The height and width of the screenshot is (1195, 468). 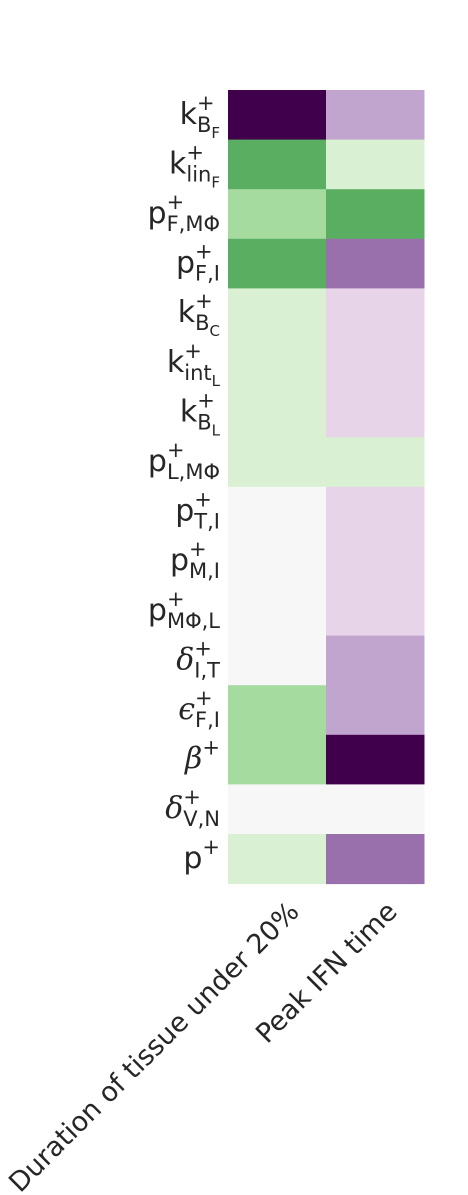 What do you see at coordinates (201, 855) in the screenshot?
I see `row-label: p+` at bounding box center [201, 855].